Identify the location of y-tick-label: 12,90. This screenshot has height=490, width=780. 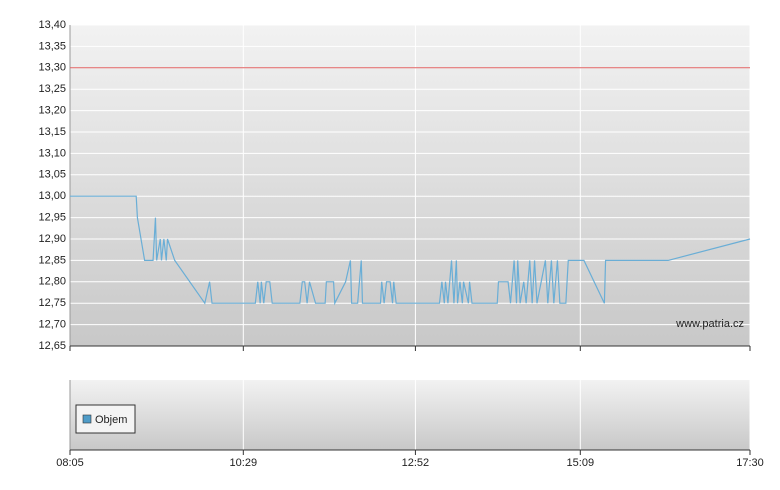
(52, 239).